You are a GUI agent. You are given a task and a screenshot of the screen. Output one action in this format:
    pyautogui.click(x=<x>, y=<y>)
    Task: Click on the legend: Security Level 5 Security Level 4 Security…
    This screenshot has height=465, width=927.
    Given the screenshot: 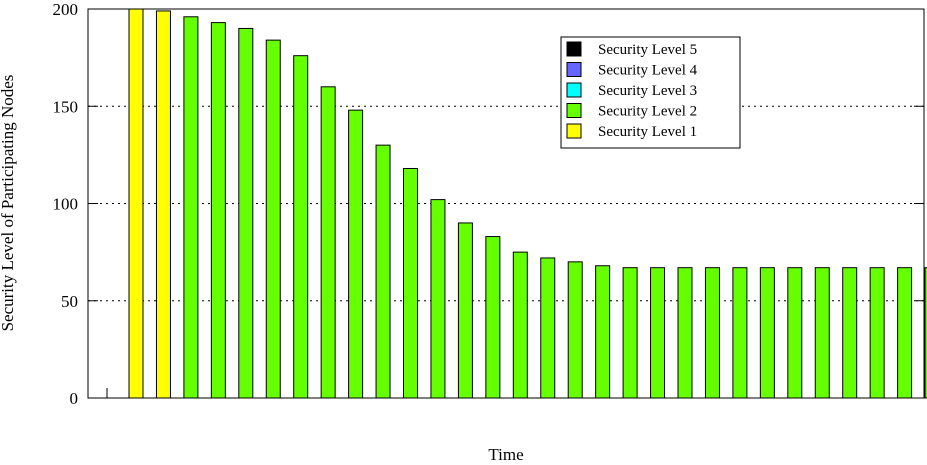 What is the action you would take?
    pyautogui.click(x=650, y=92)
    